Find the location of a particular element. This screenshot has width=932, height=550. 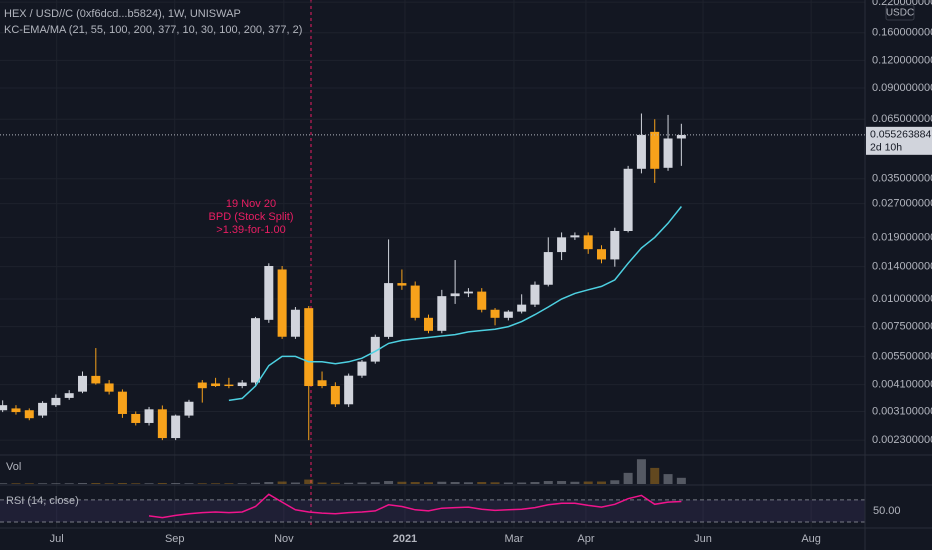

x-tick-label: Jun is located at coordinates (703, 539).